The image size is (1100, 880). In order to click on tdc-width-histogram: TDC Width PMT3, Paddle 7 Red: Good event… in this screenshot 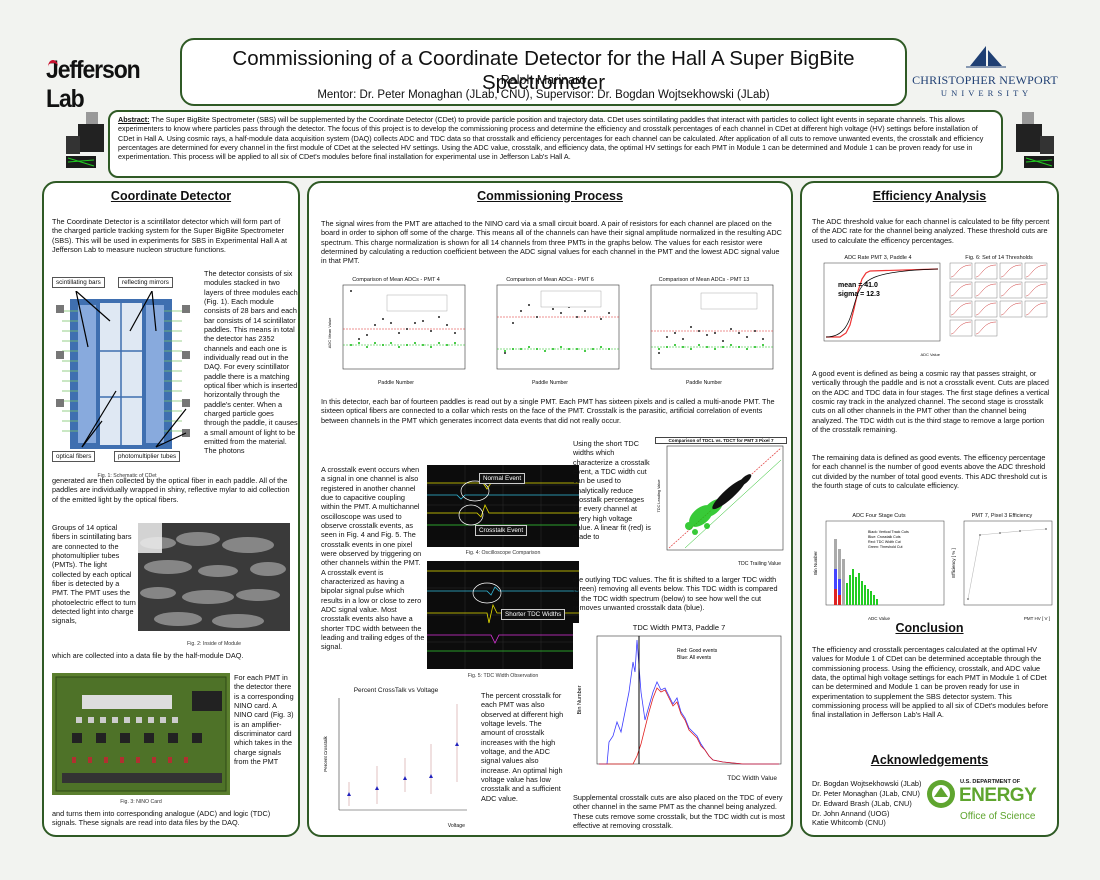, I will do `click(679, 705)`.